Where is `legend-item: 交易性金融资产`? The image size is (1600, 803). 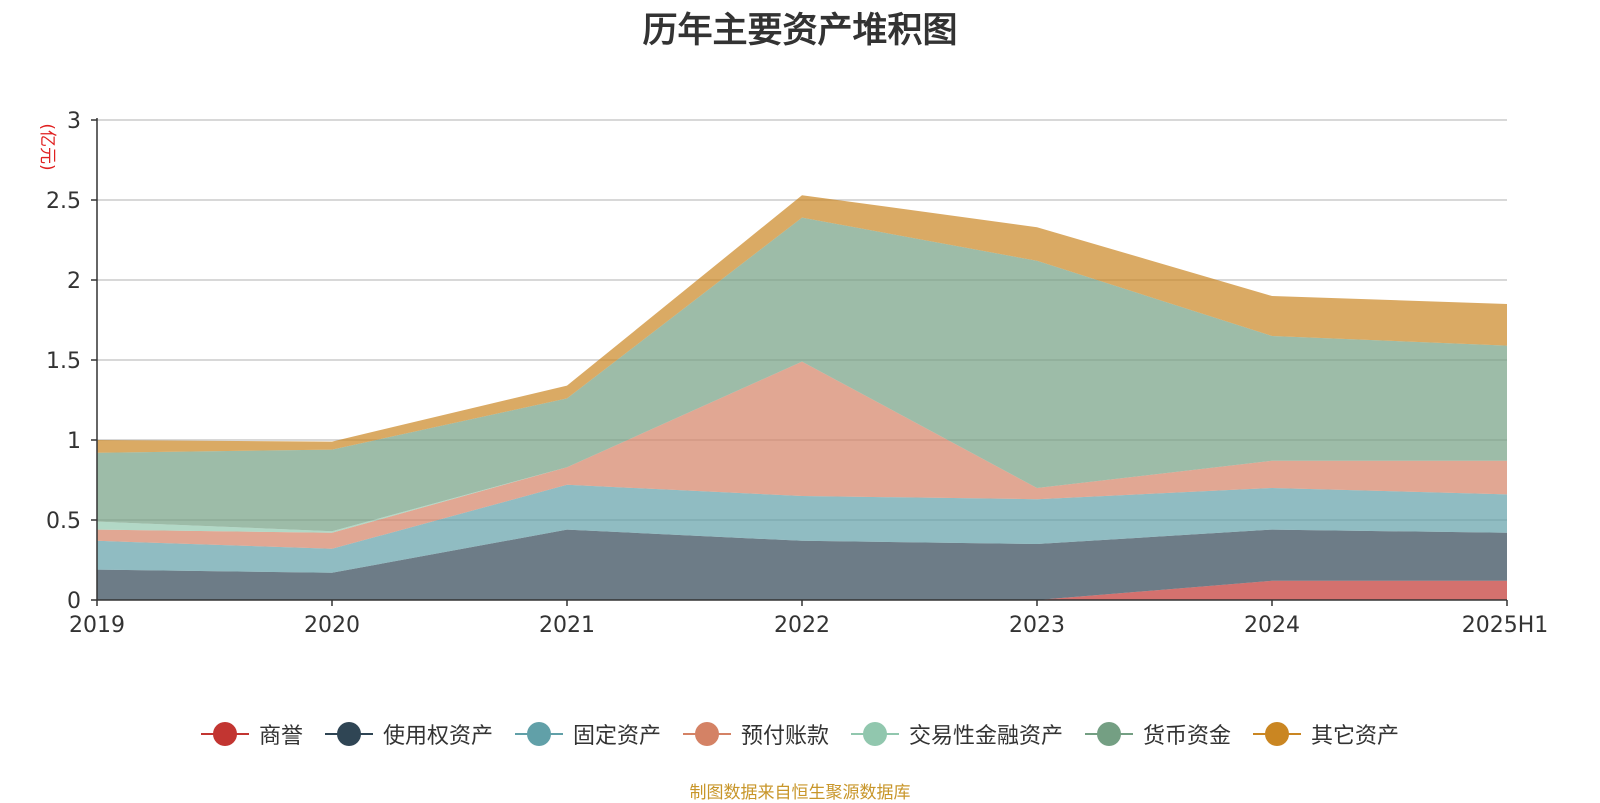 legend-item: 交易性金融资产 is located at coordinates (957, 734).